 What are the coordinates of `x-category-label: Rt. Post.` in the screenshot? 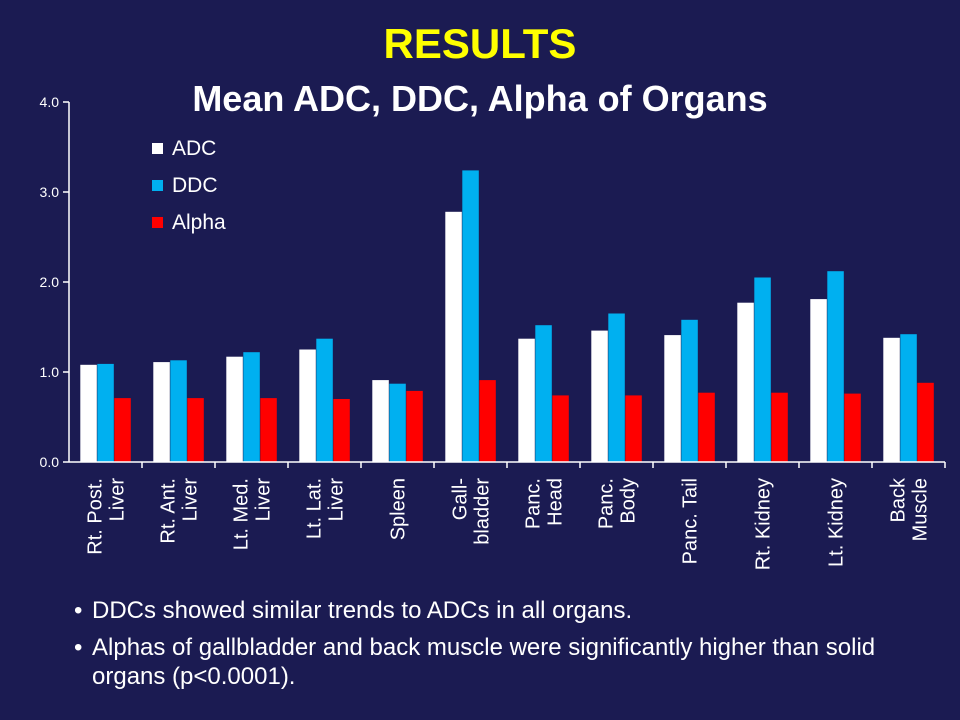 It's located at (96, 516).